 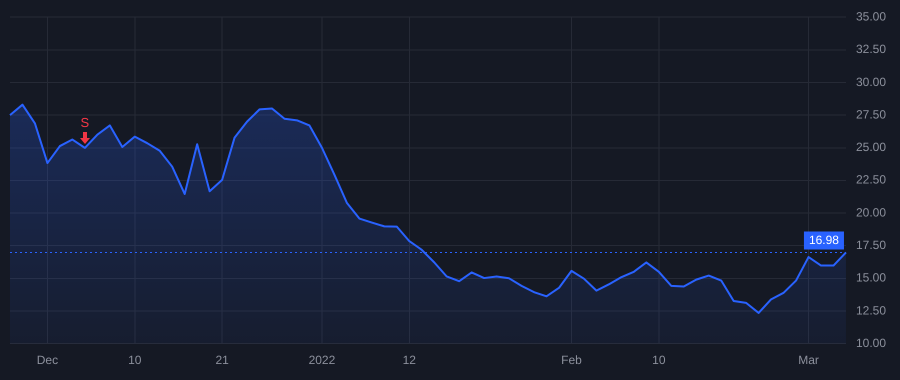 I want to click on y-tick-label: 15.00, so click(x=871, y=277).